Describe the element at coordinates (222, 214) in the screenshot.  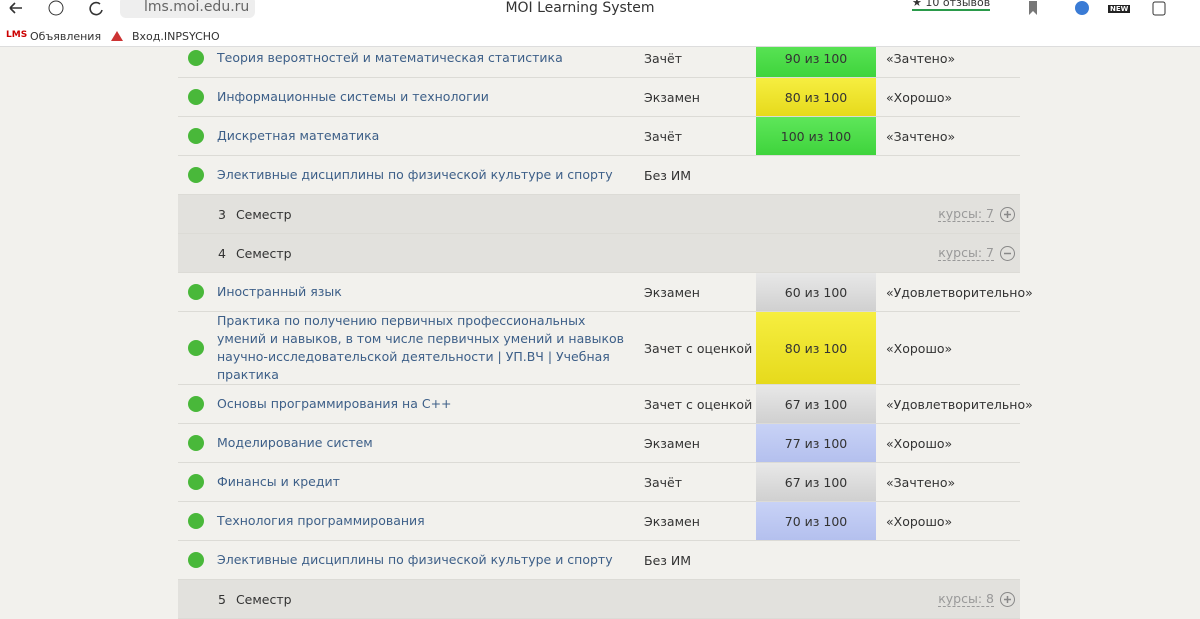
I see `semester-number: 3` at that location.